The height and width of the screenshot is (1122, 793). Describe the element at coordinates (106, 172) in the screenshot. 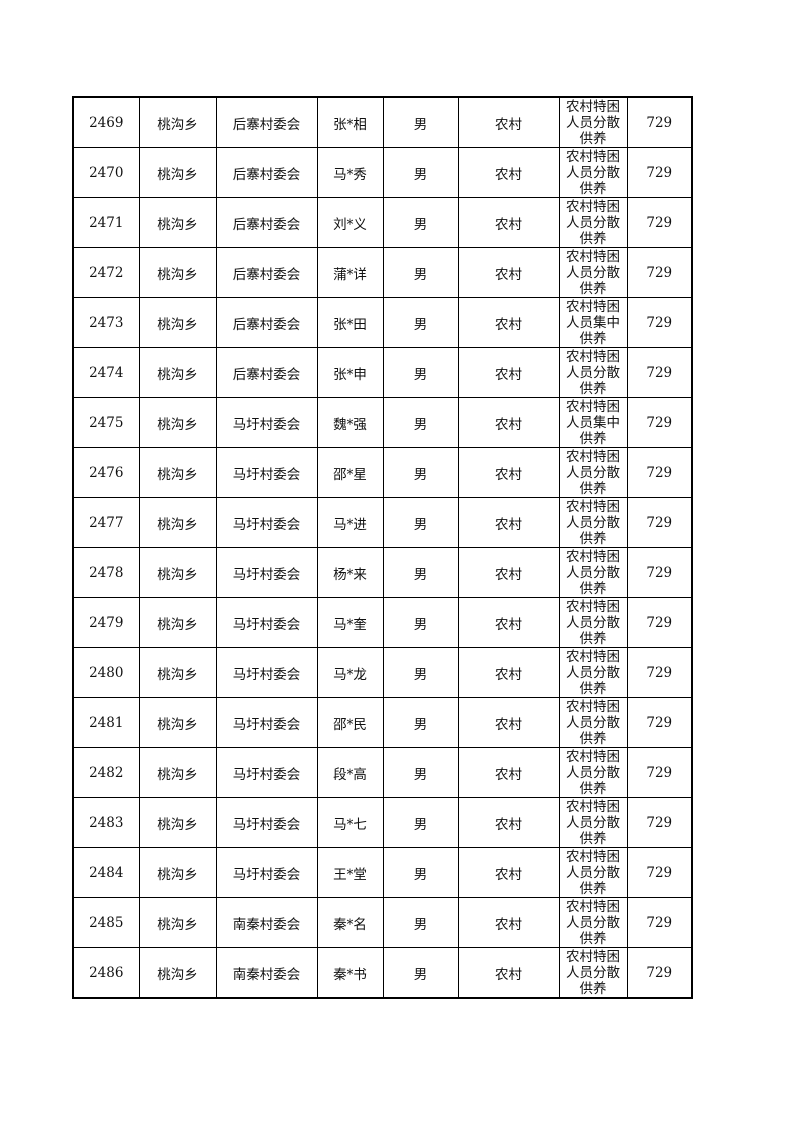

I see `row-number: 2470` at that location.